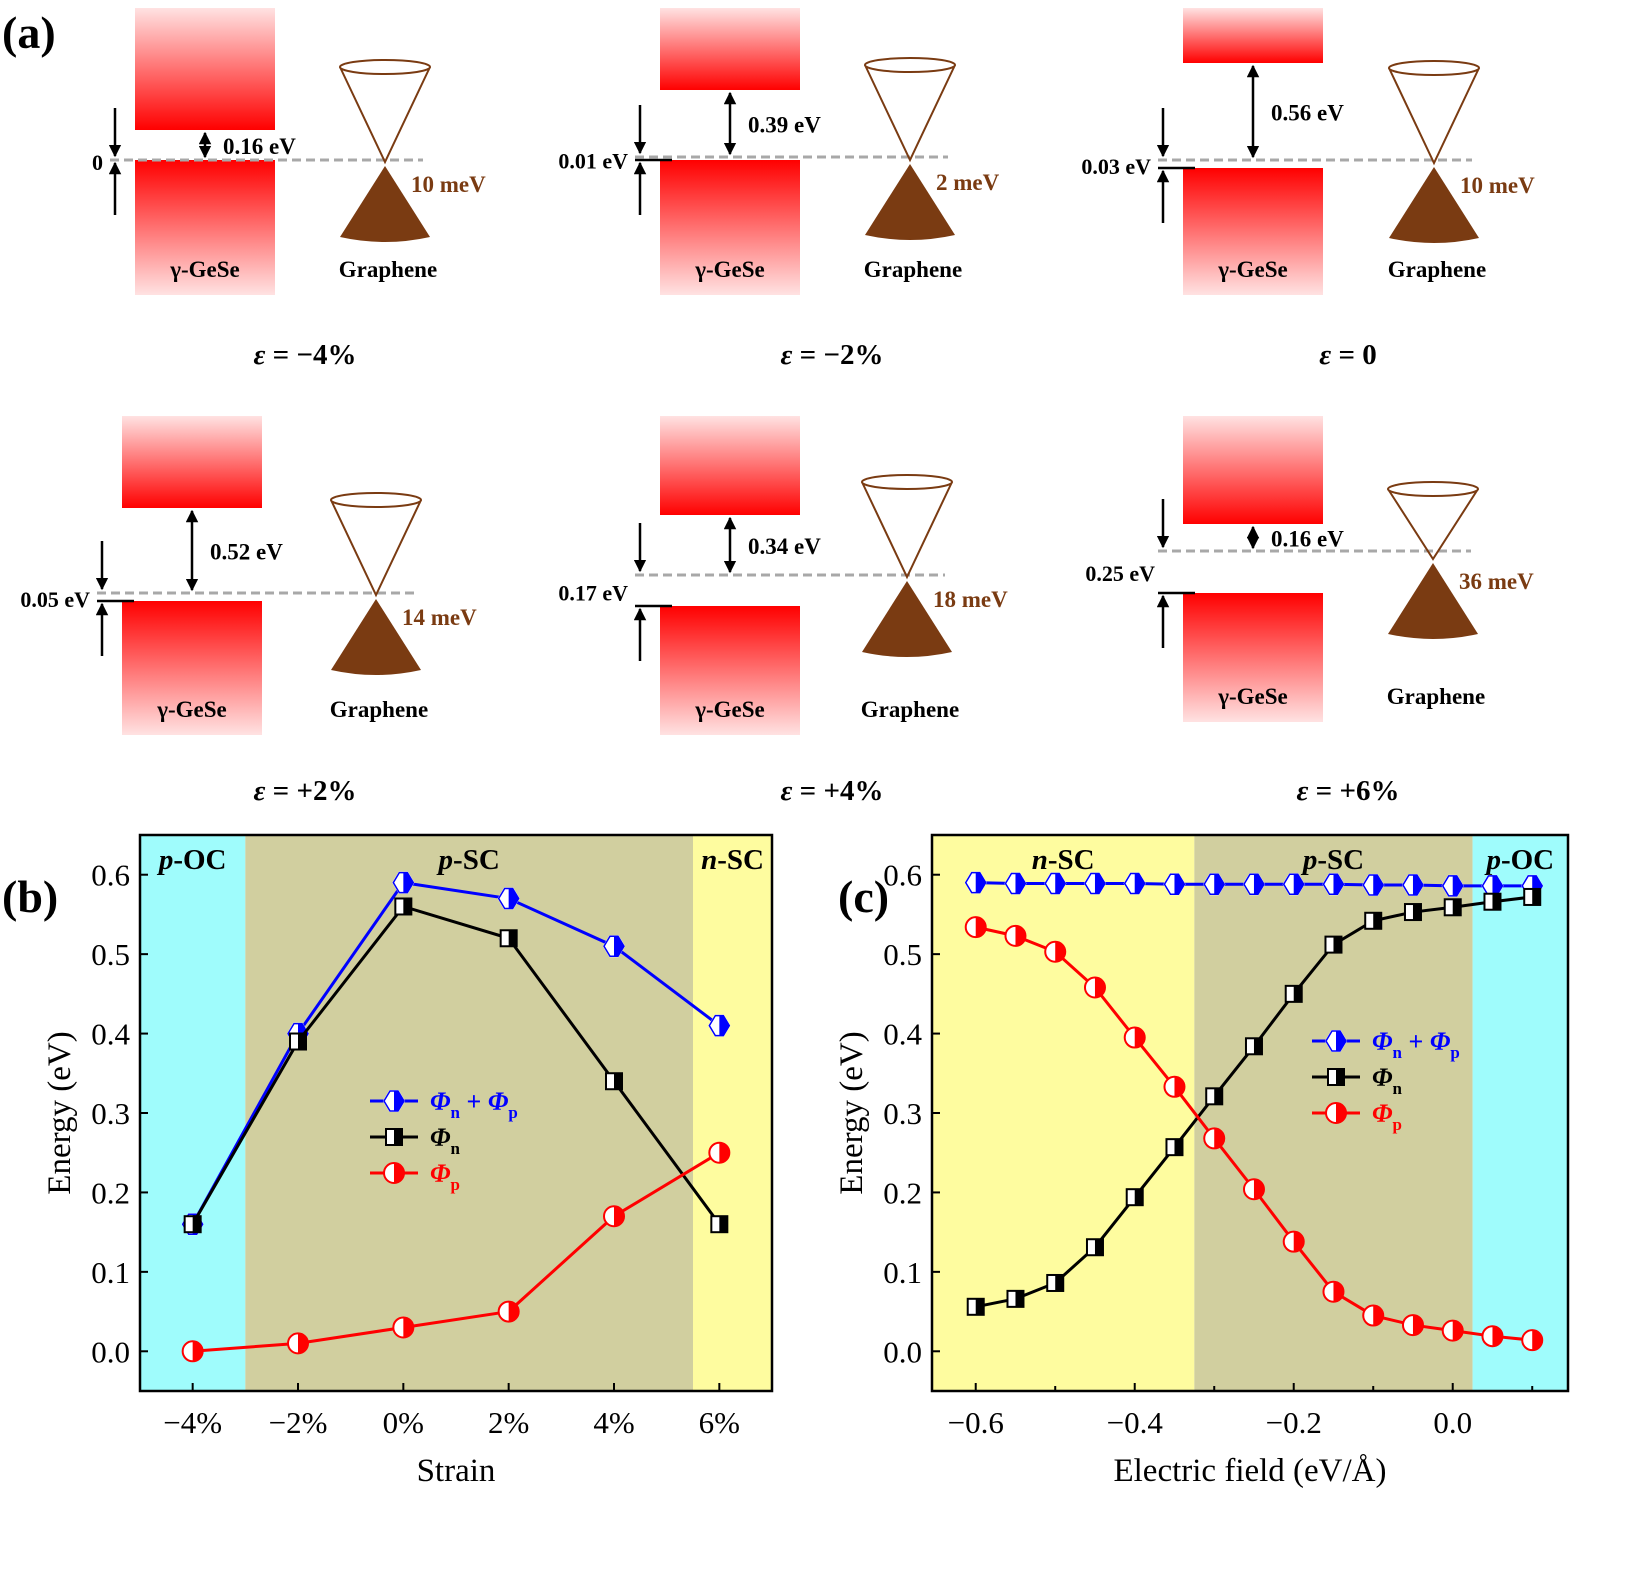 The image size is (1651, 1572). What do you see at coordinates (1116, 166) in the screenshot?
I see `phi-p-label: 0.03 eV` at bounding box center [1116, 166].